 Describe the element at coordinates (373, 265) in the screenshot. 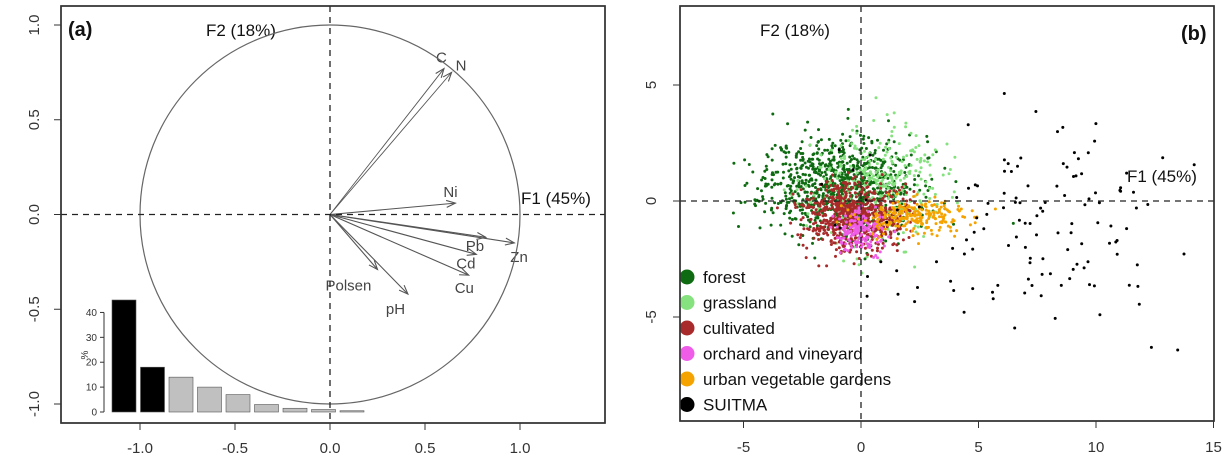

I see `vector-arrowhead-polsen` at that location.